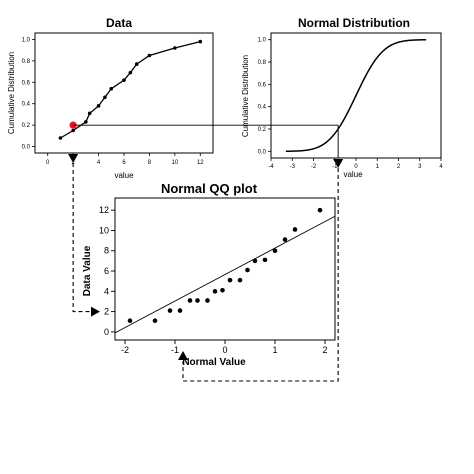  I want to click on normal-x-tick-label: -4, so click(271, 167).